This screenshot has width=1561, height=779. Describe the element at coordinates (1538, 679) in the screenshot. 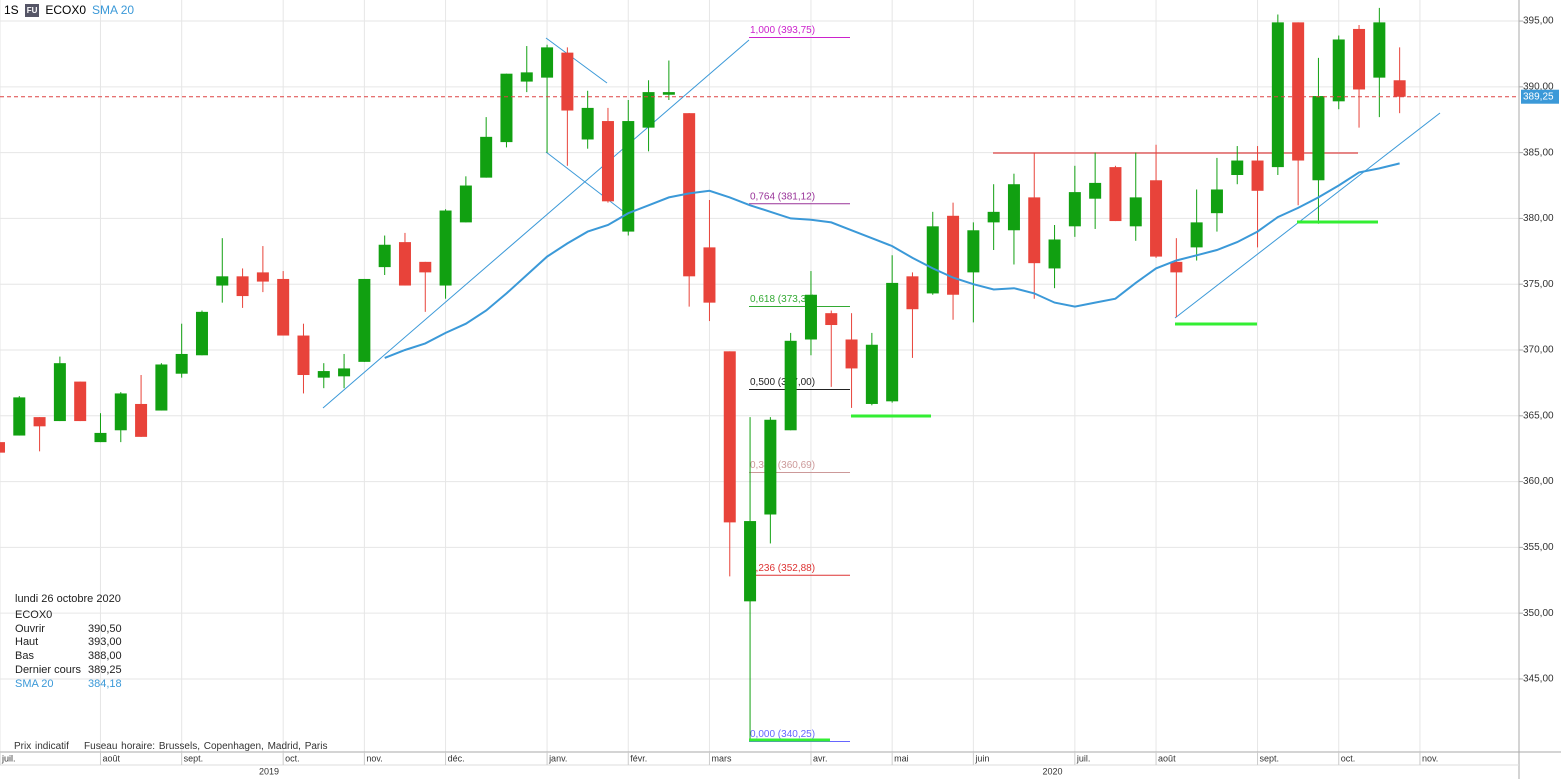

I see `y-tick-label: 345,00` at that location.